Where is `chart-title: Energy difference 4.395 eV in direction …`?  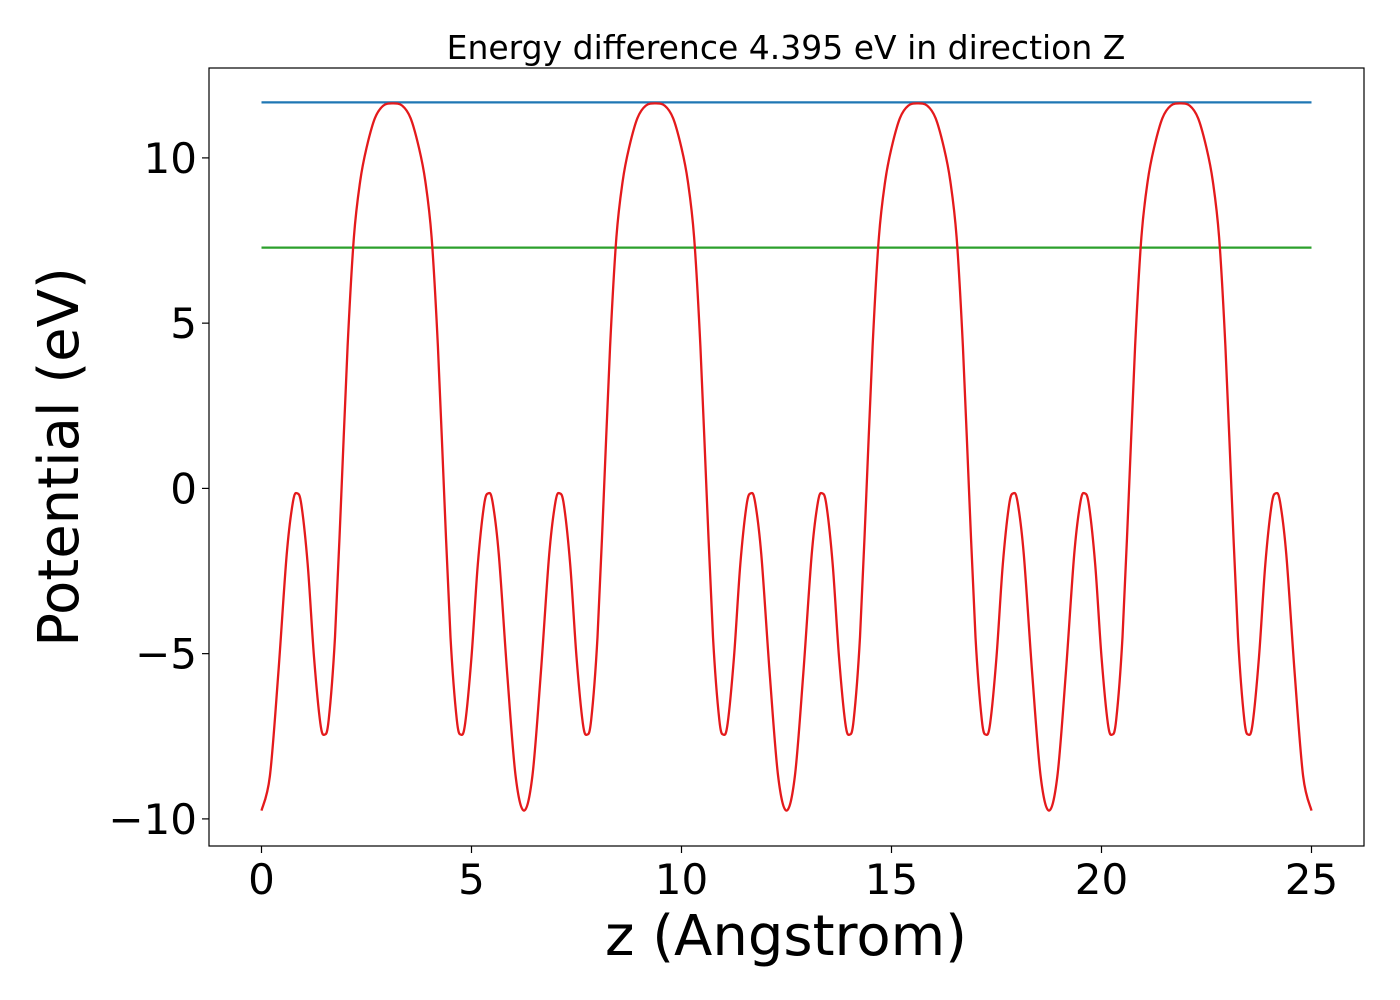 chart-title: Energy difference 4.395 eV in direction … is located at coordinates (786, 47).